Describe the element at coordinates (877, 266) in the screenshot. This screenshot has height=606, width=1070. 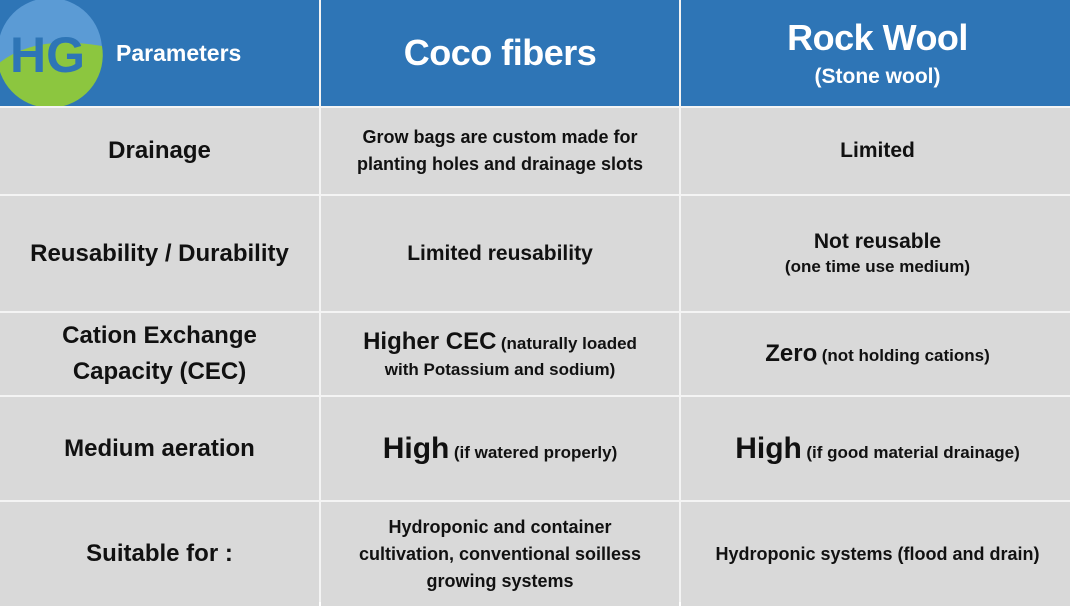
I see `cell-note: (one time use medium)` at that location.